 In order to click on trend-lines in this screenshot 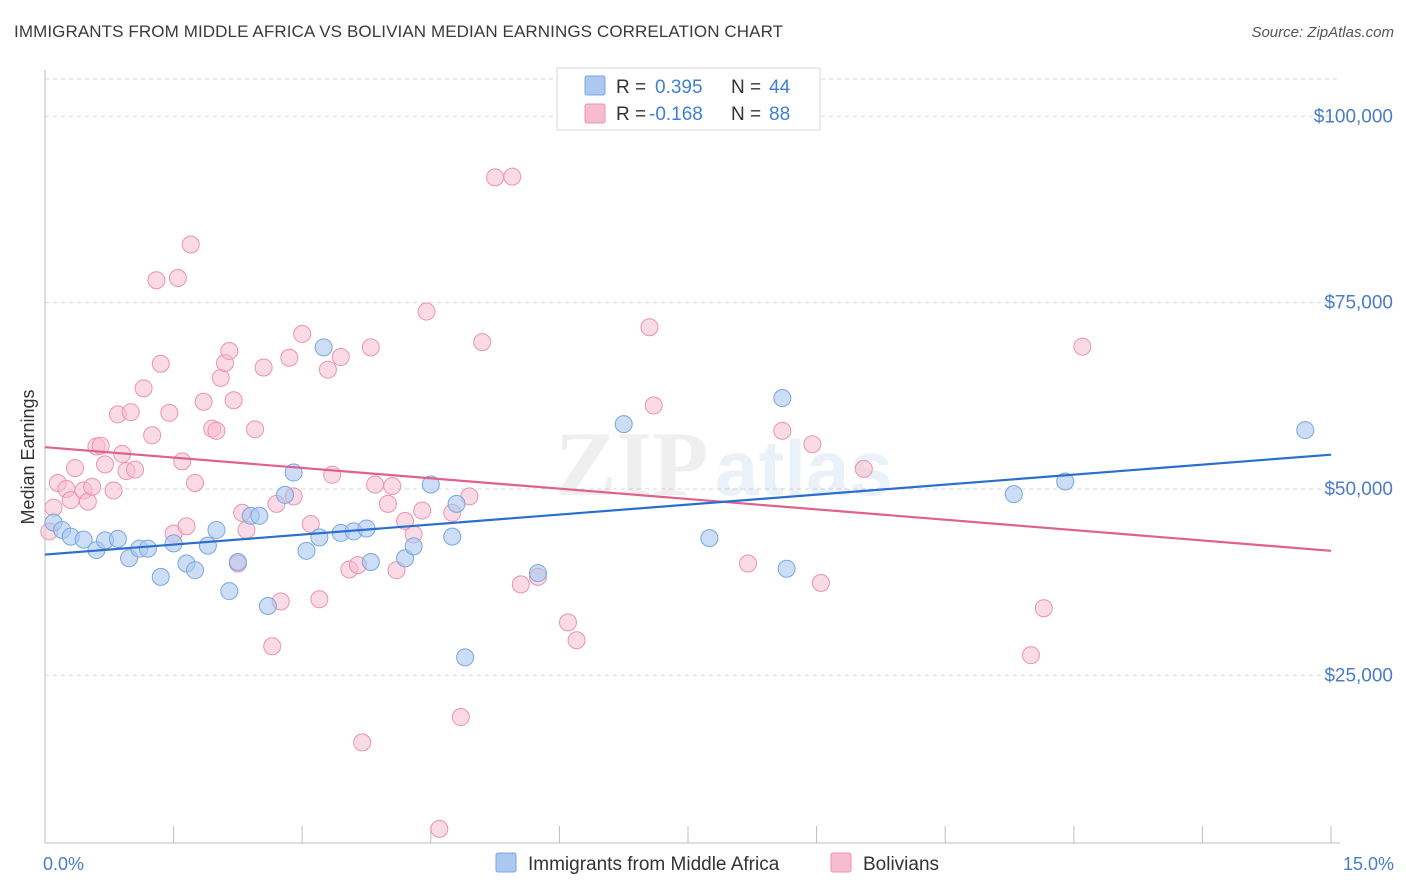, I will do `click(688, 501)`.